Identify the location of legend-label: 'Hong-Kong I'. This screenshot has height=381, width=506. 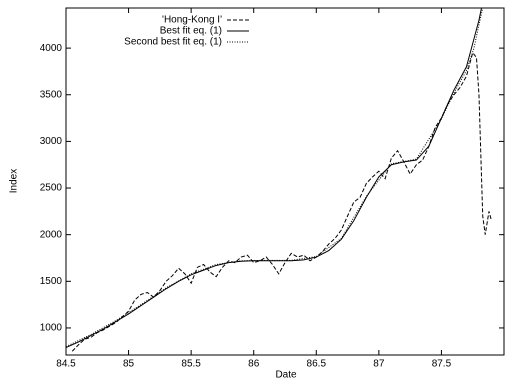
(192, 20).